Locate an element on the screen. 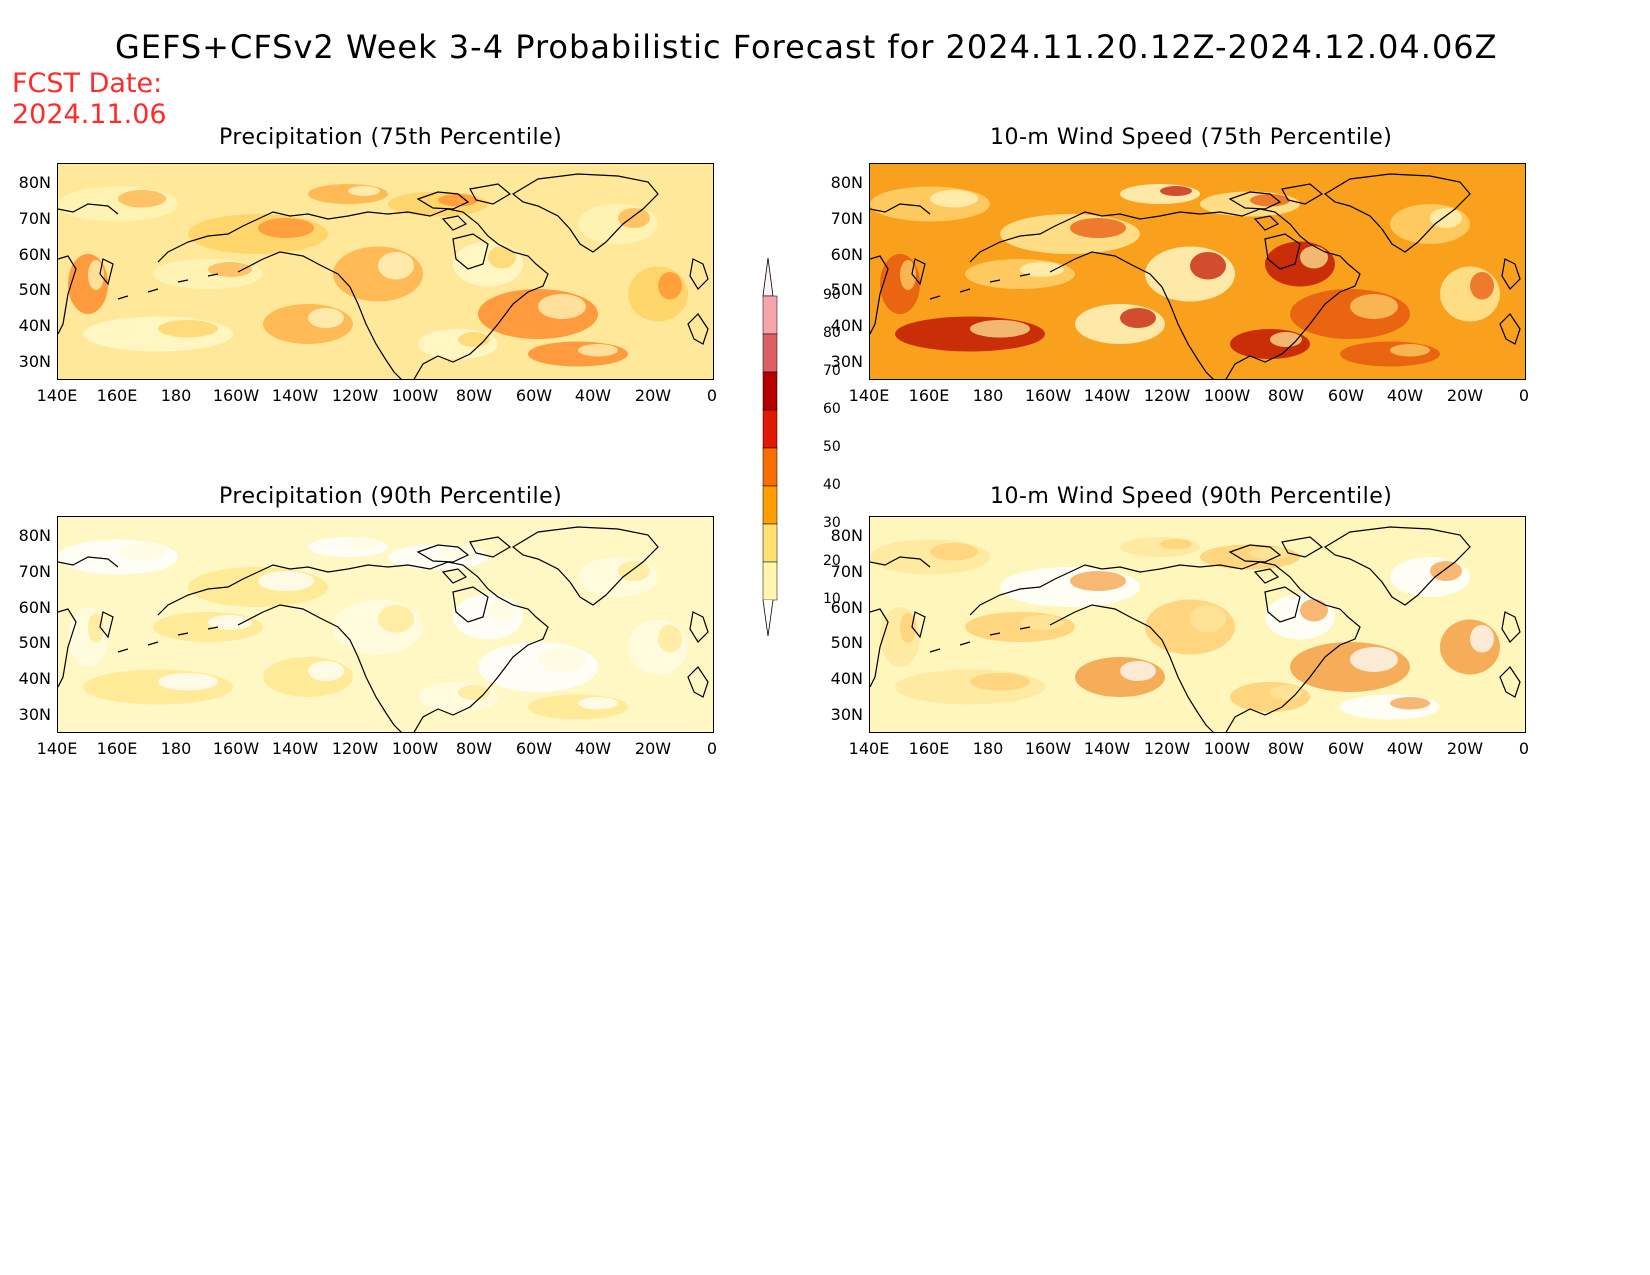 This screenshot has width=1650, height=1275. lon-tick-label: 120W is located at coordinates (355, 748).